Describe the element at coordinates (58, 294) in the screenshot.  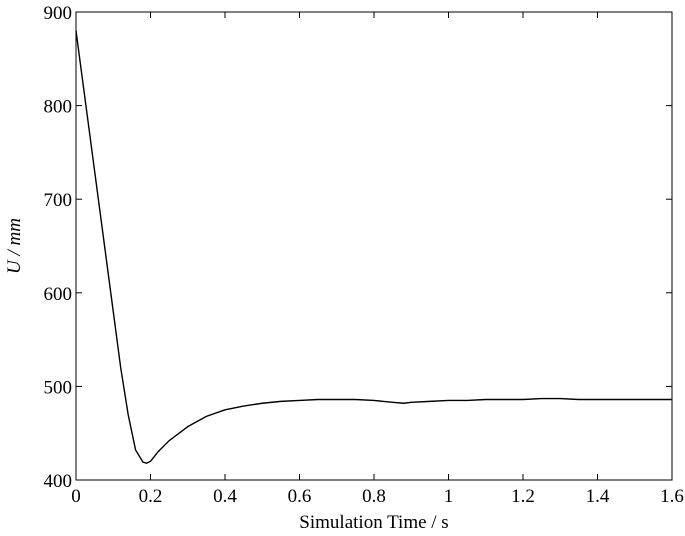
I see `y-tick-label: 600` at that location.